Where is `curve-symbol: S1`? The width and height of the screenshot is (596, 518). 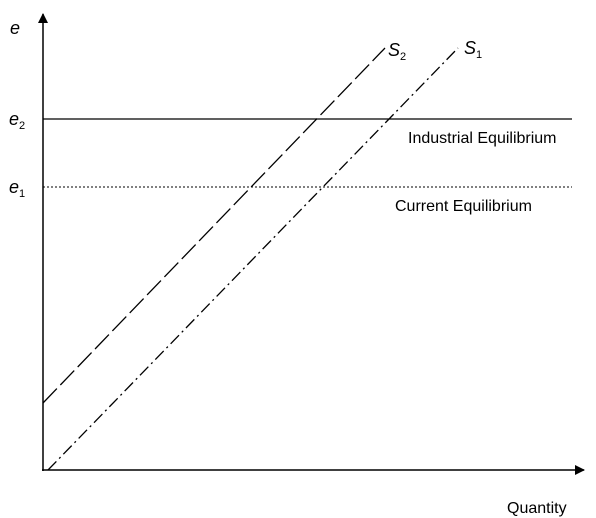
curve-symbol: S1 is located at coordinates (473, 49).